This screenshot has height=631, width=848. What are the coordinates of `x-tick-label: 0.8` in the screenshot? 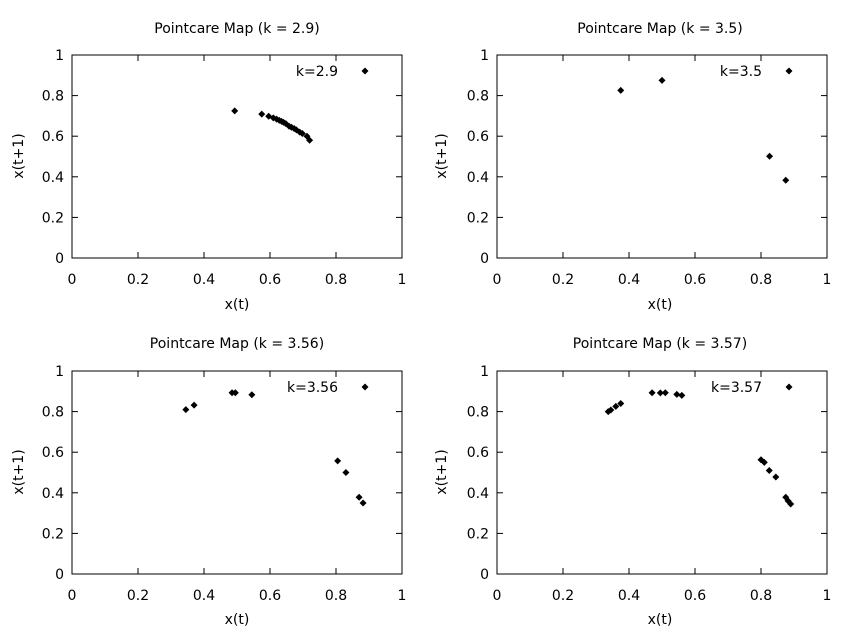 It's located at (761, 596).